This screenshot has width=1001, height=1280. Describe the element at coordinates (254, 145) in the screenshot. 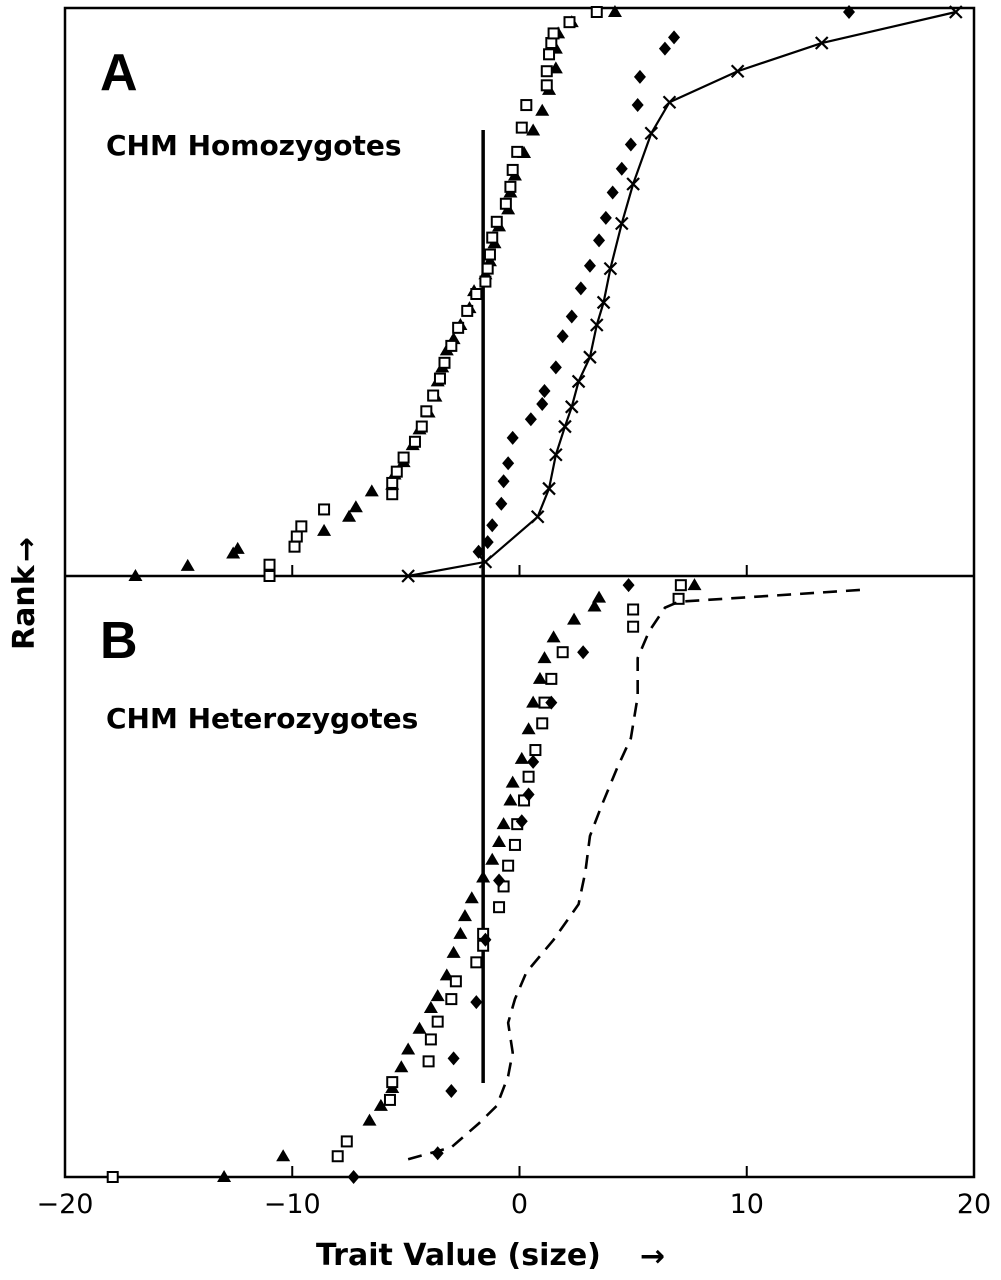

I see `panel-a-title: CHM Homozygotes` at that location.